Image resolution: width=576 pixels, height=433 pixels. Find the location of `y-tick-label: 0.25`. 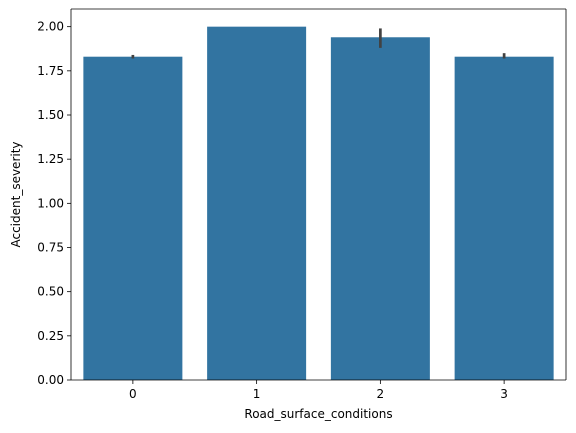

y-tick-label: 0.25 is located at coordinates (50, 336).